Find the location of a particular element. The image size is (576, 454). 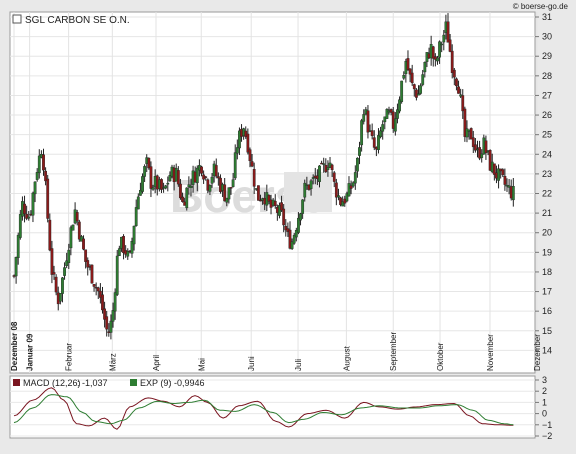

price-tick-label: 22 is located at coordinates (547, 194).